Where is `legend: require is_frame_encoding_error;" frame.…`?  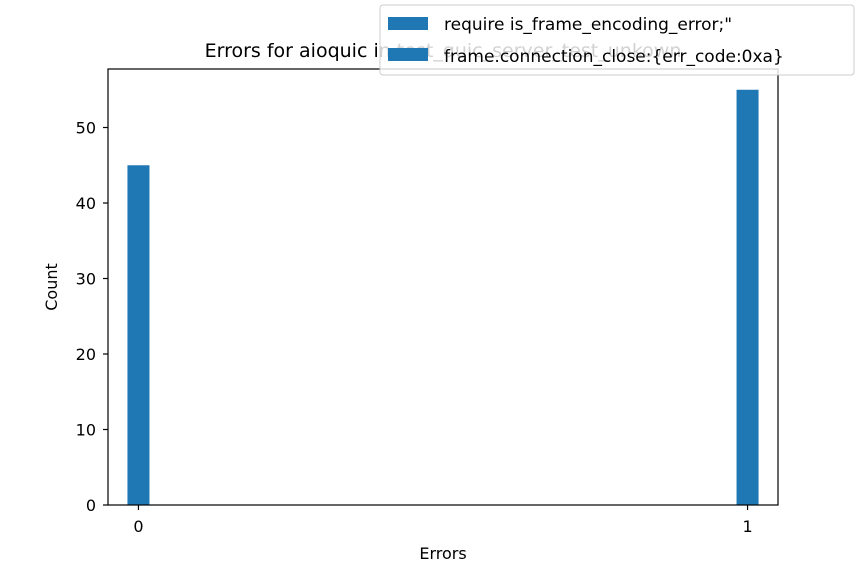
legend: require is_frame_encoding_error;" frame.… is located at coordinates (617, 40).